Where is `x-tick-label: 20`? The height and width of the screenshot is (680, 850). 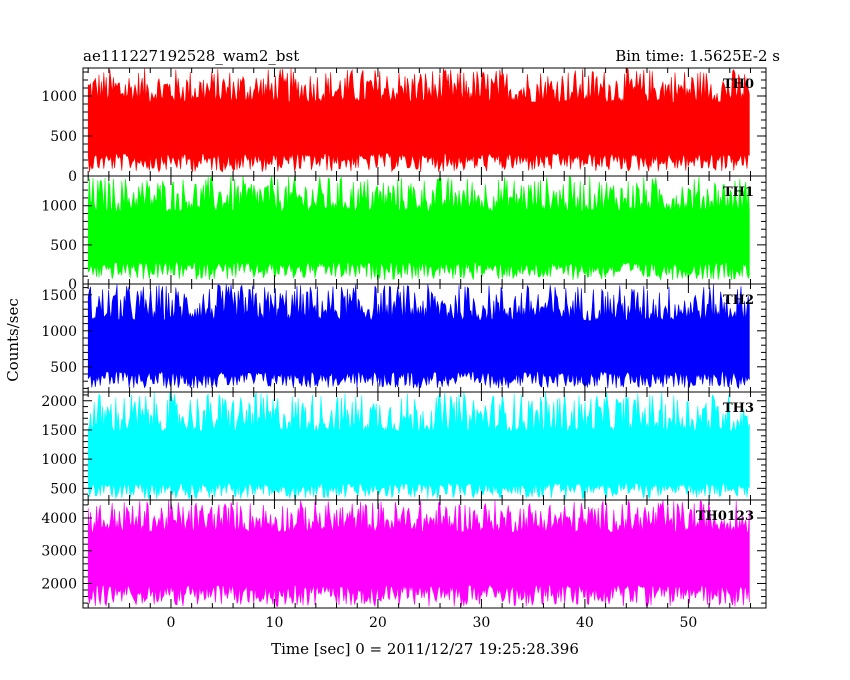
x-tick-label: 20 is located at coordinates (378, 623).